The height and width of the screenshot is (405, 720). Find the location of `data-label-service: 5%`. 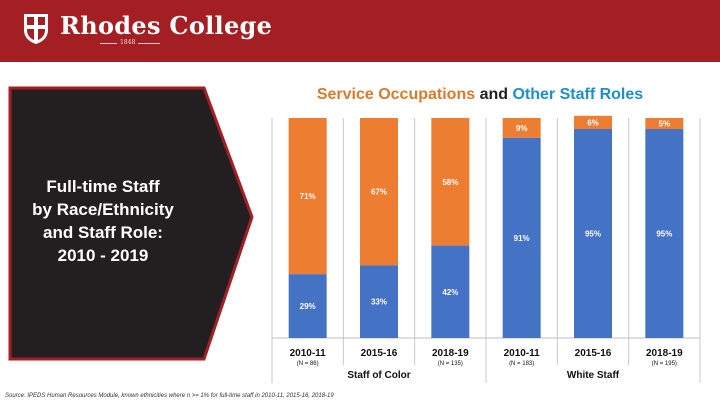

data-label-service: 5% is located at coordinates (665, 124).